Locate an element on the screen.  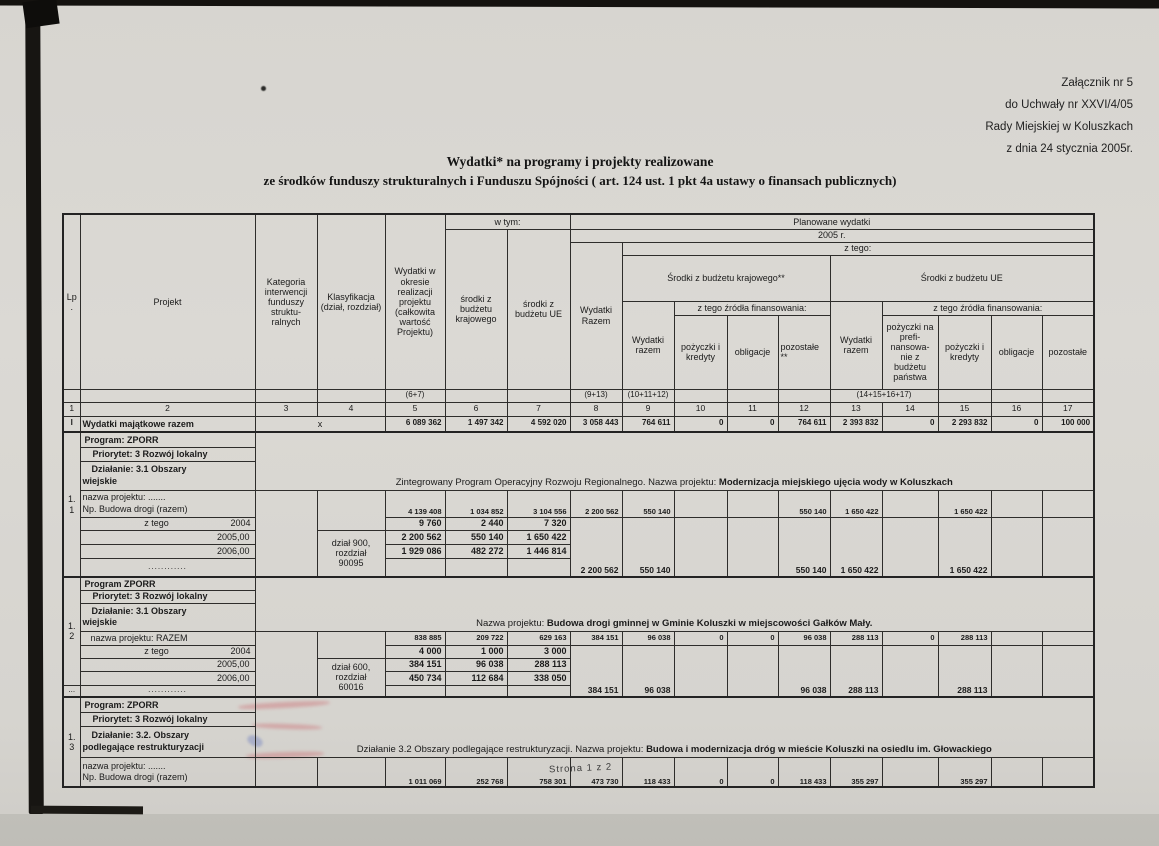
header-pozyczki-ue: pożyczki i kredyty is located at coordinates (964, 352).